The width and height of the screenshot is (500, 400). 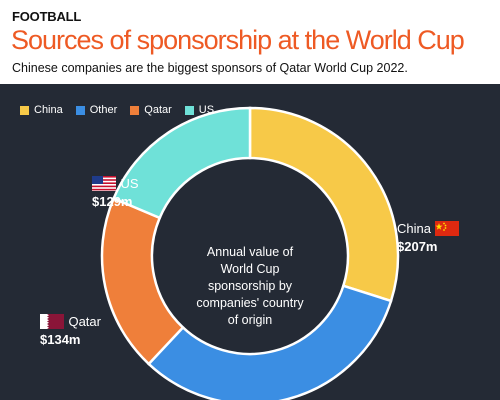 What do you see at coordinates (142, 281) in the screenshot?
I see `donut-slice-qatar` at bounding box center [142, 281].